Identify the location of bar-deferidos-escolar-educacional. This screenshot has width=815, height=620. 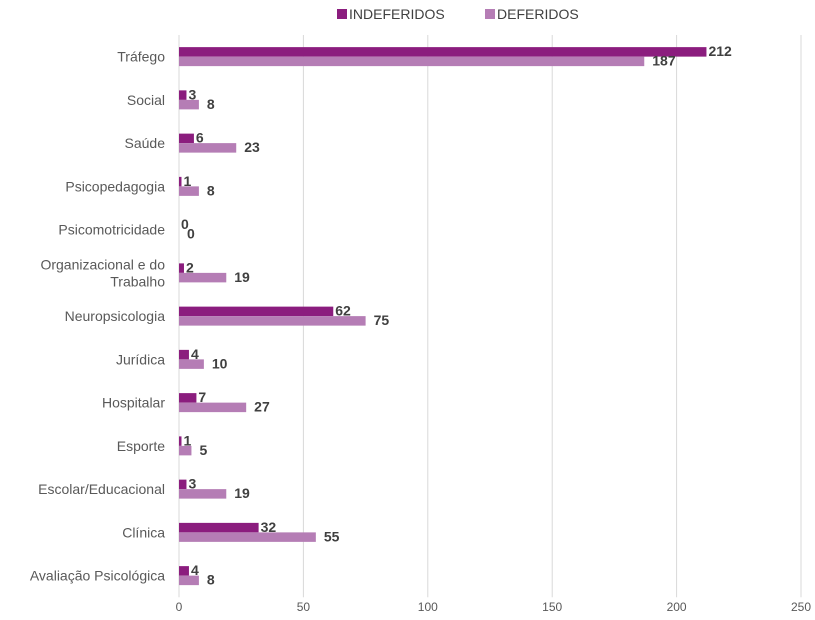
(203, 494).